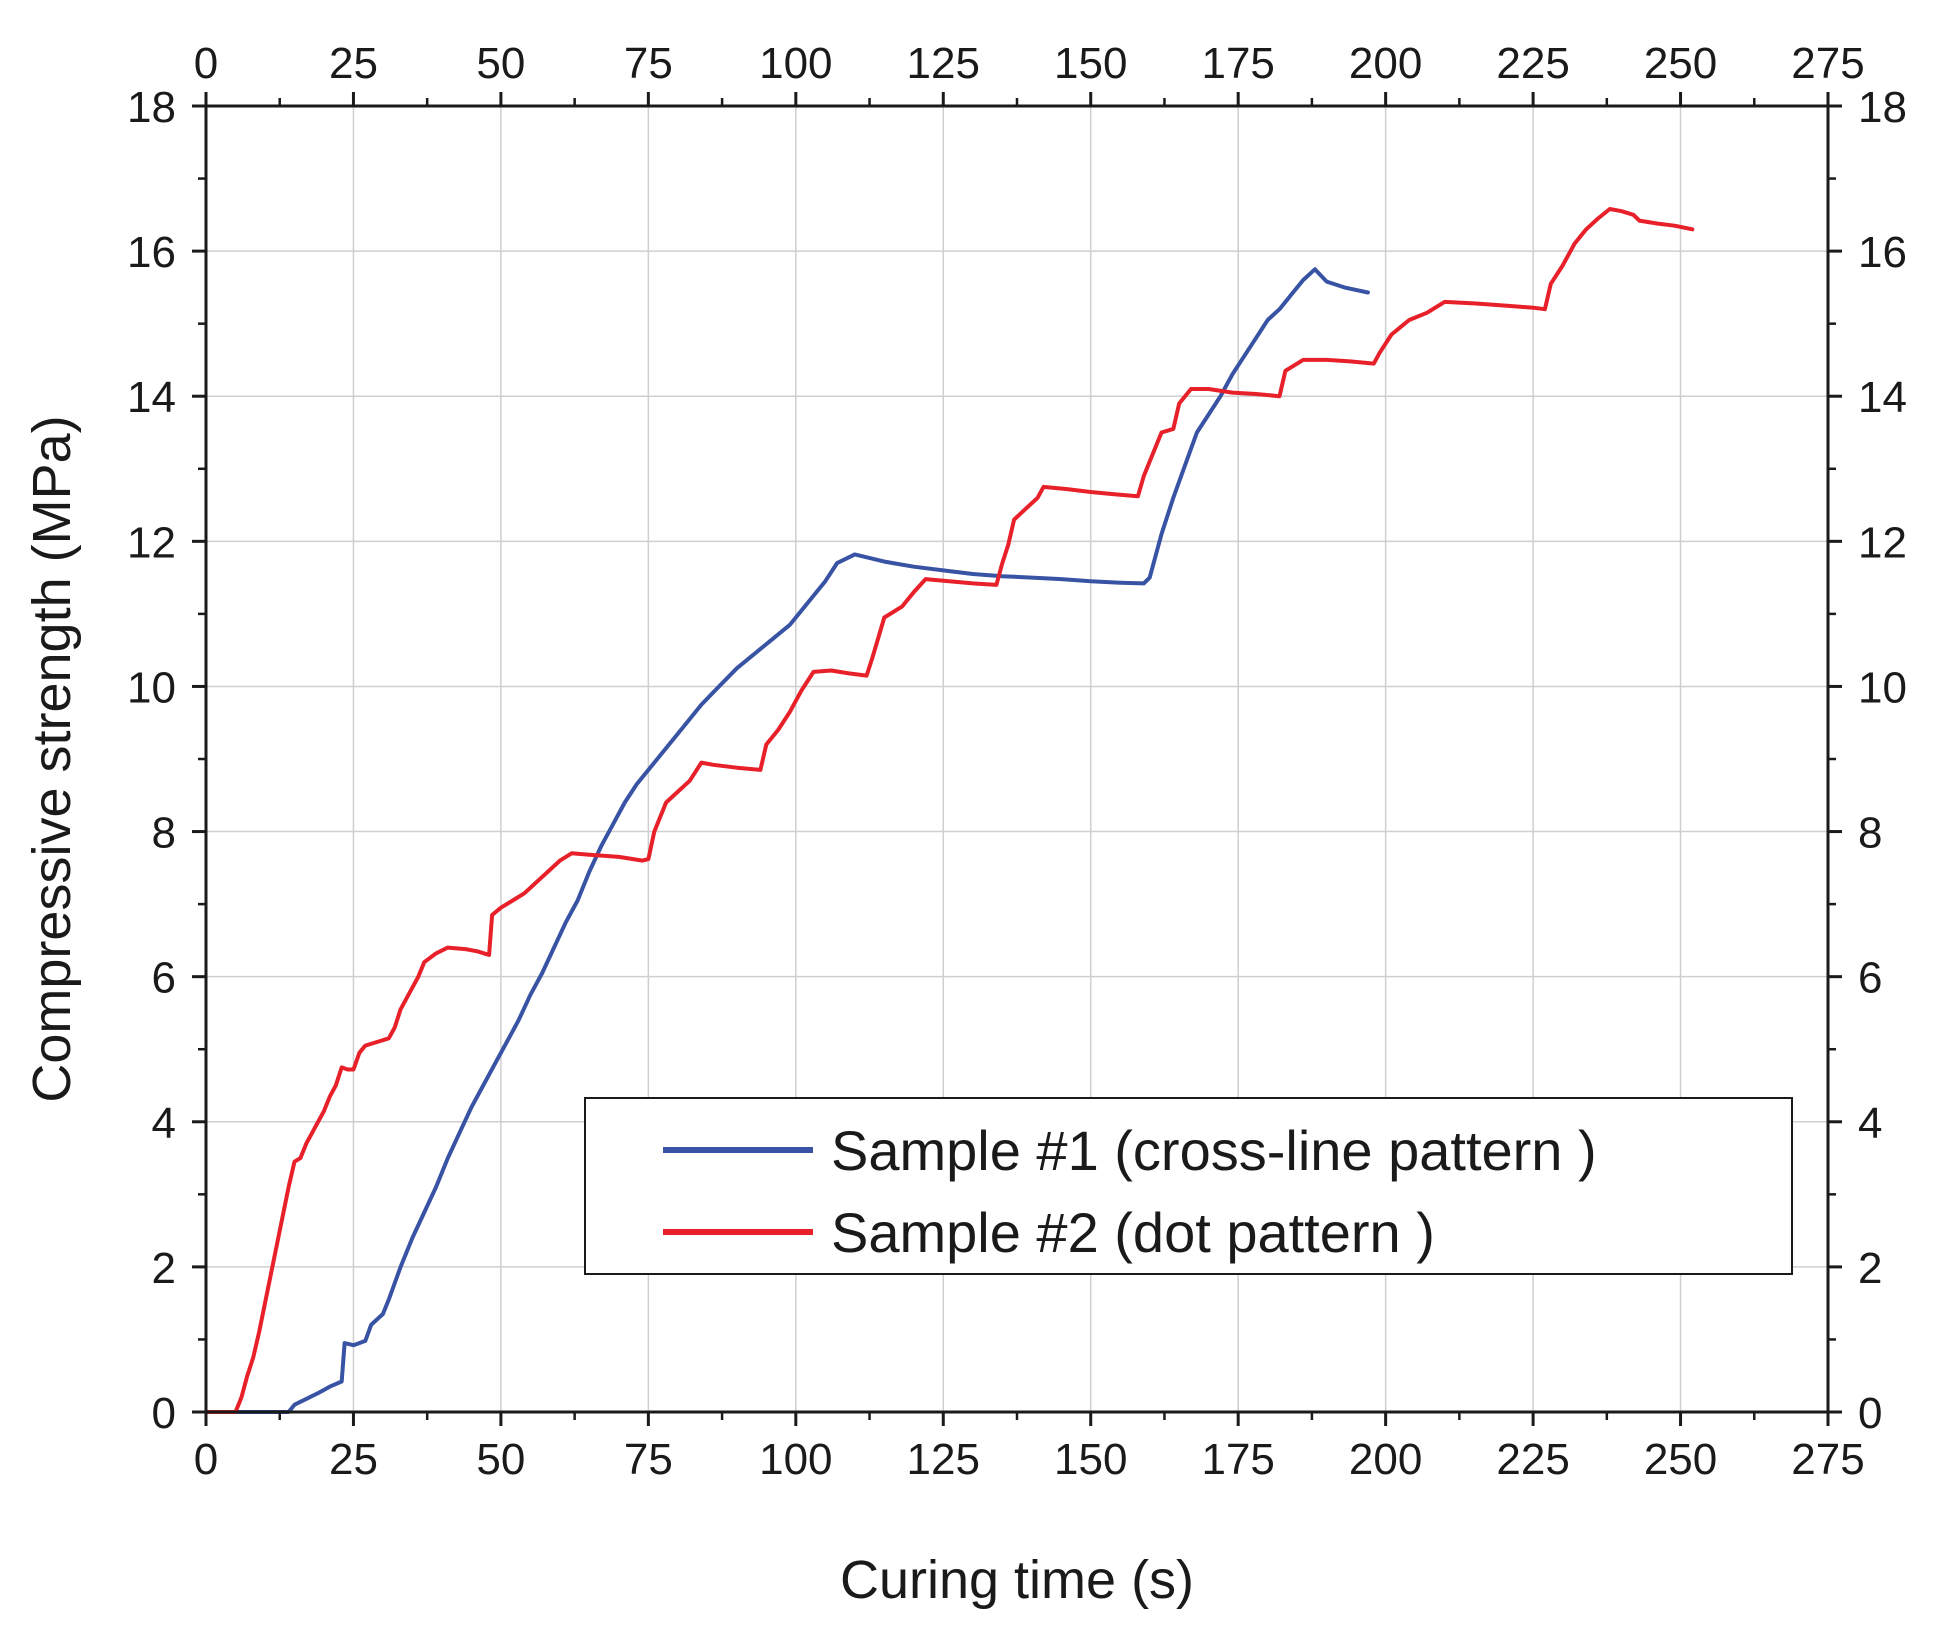  I want to click on x-tick-label-top: 225, so click(1532, 63).